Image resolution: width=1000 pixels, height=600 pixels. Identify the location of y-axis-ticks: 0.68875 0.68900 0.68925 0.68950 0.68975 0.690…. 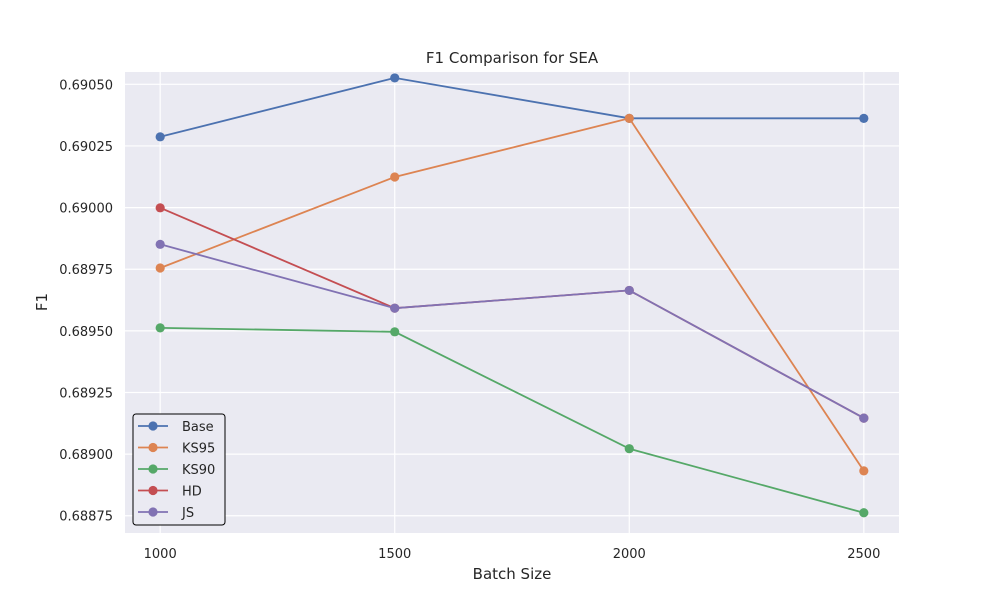
(86, 301).